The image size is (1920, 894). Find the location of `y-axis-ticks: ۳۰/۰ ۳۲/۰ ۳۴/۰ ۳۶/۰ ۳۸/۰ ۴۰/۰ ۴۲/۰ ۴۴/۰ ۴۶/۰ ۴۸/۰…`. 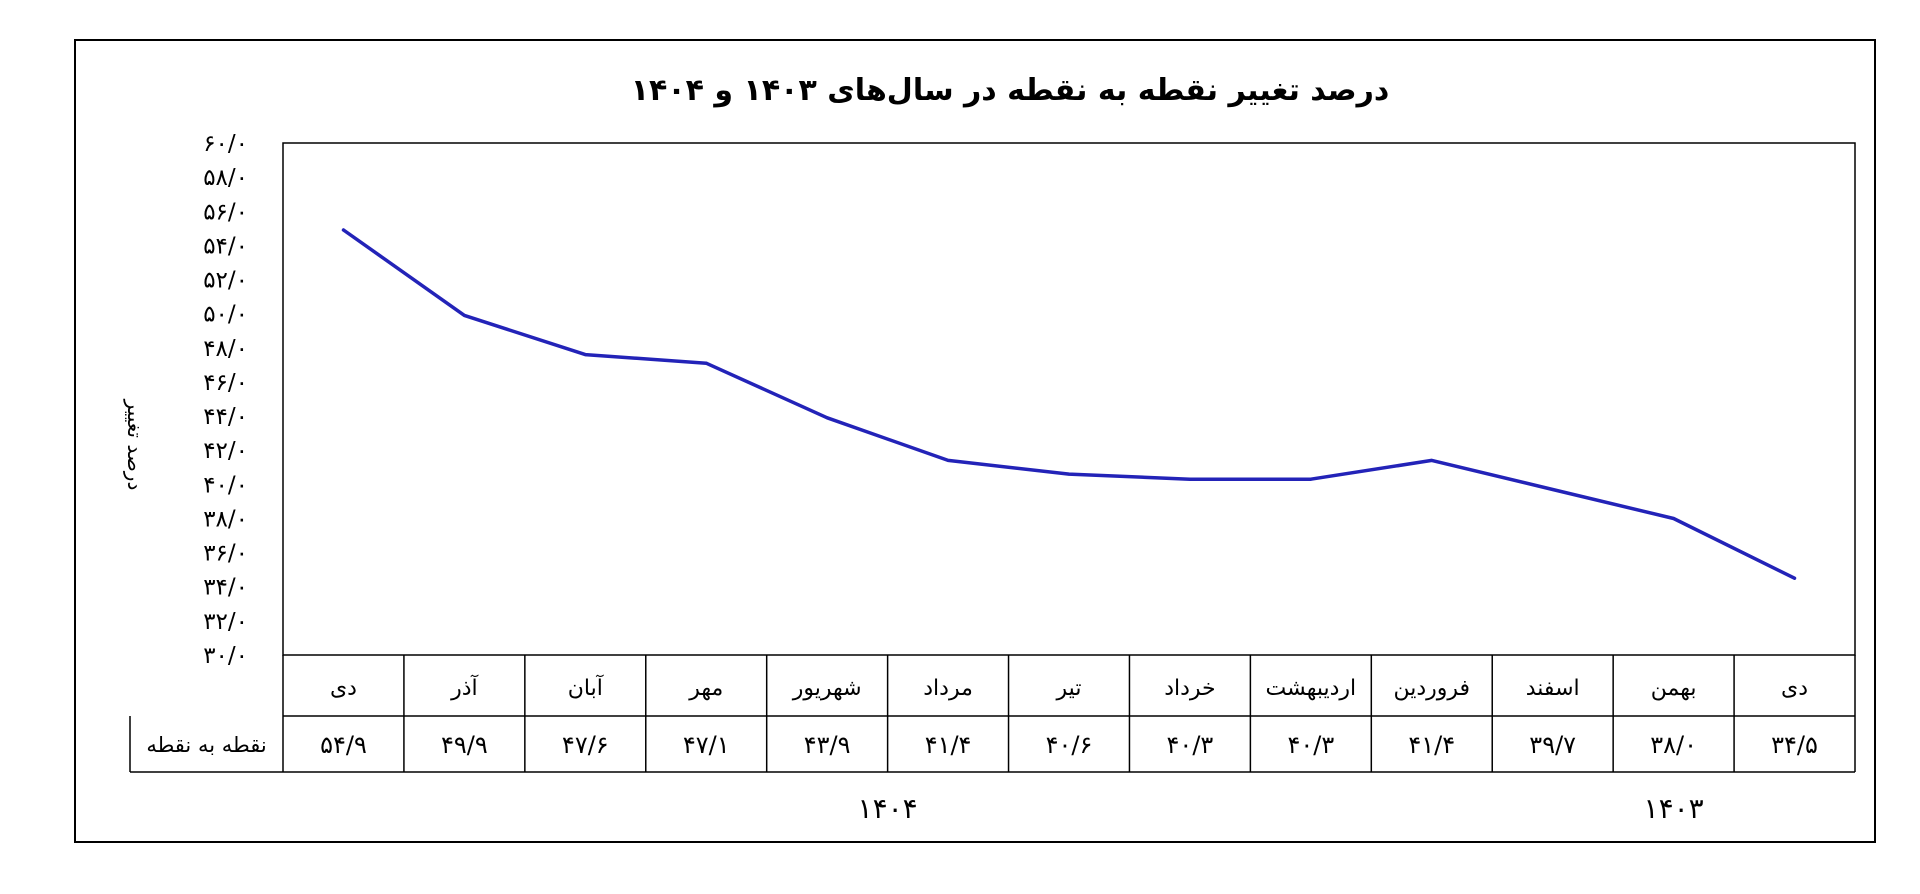

y-axis-ticks: ۳۰/۰ ۳۲/۰ ۳۴/۰ ۳۶/۰ ۳۸/۰ ۴۰/۰ ۴۲/۰ ۴۴/۰ ۴۶/۰ ۴۸/۰… is located at coordinates (225, 400).